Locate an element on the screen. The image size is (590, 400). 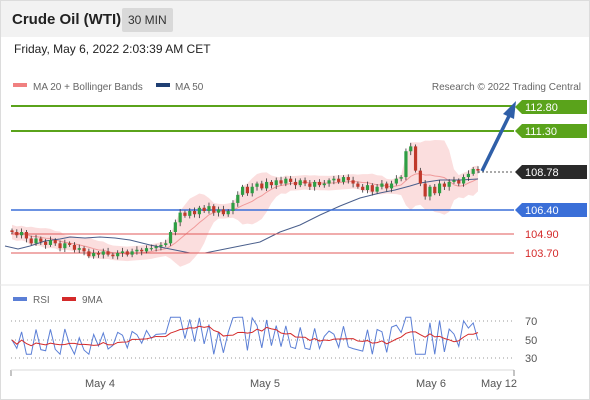
timeframe-badge: 30 MIN is located at coordinates (147, 20).